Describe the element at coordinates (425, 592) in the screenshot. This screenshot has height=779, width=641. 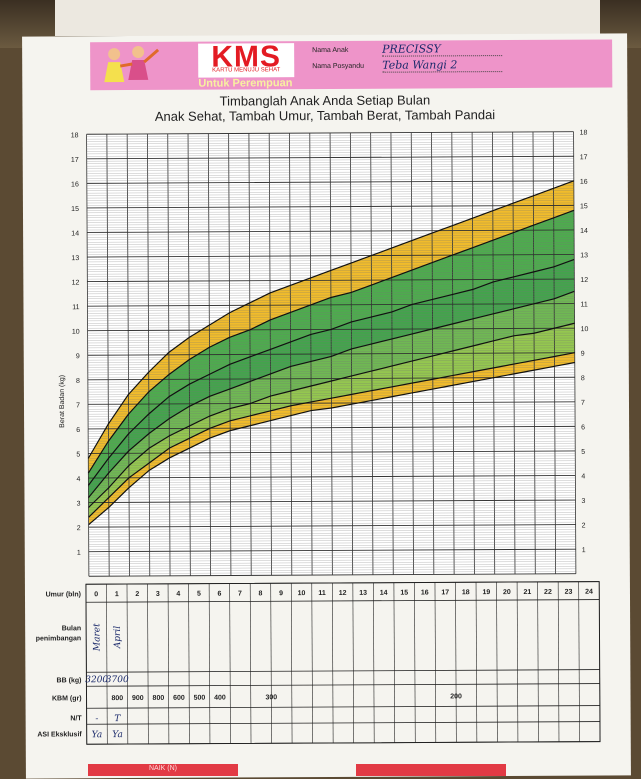
I see `age-label: 16` at that location.